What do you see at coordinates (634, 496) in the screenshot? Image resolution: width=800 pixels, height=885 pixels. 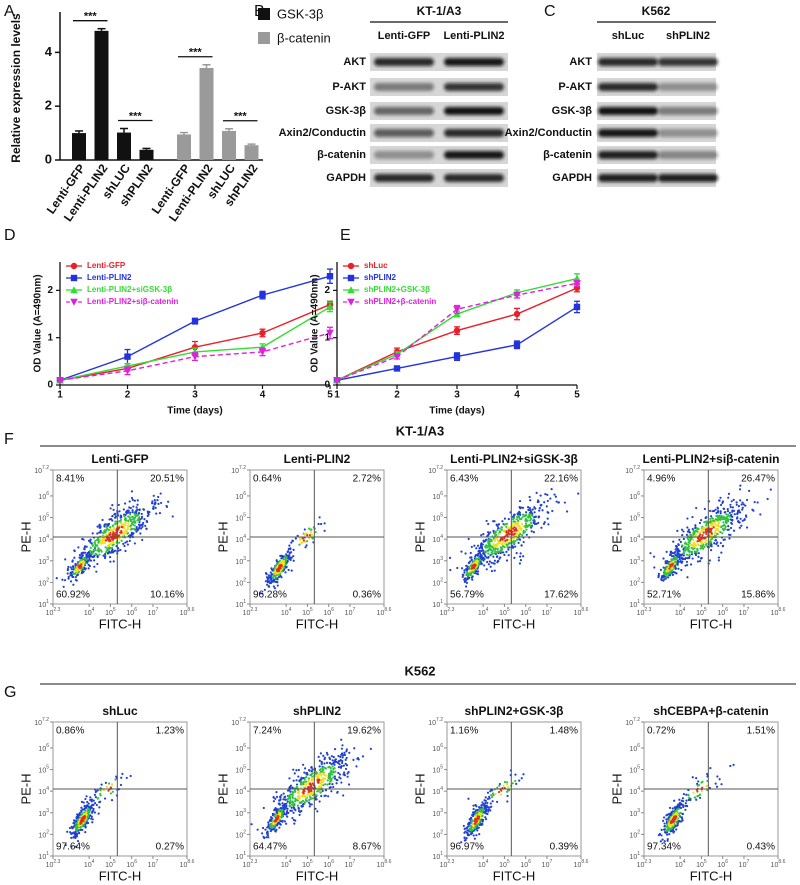 I see `tick-label: 10⁶` at bounding box center [634, 496].